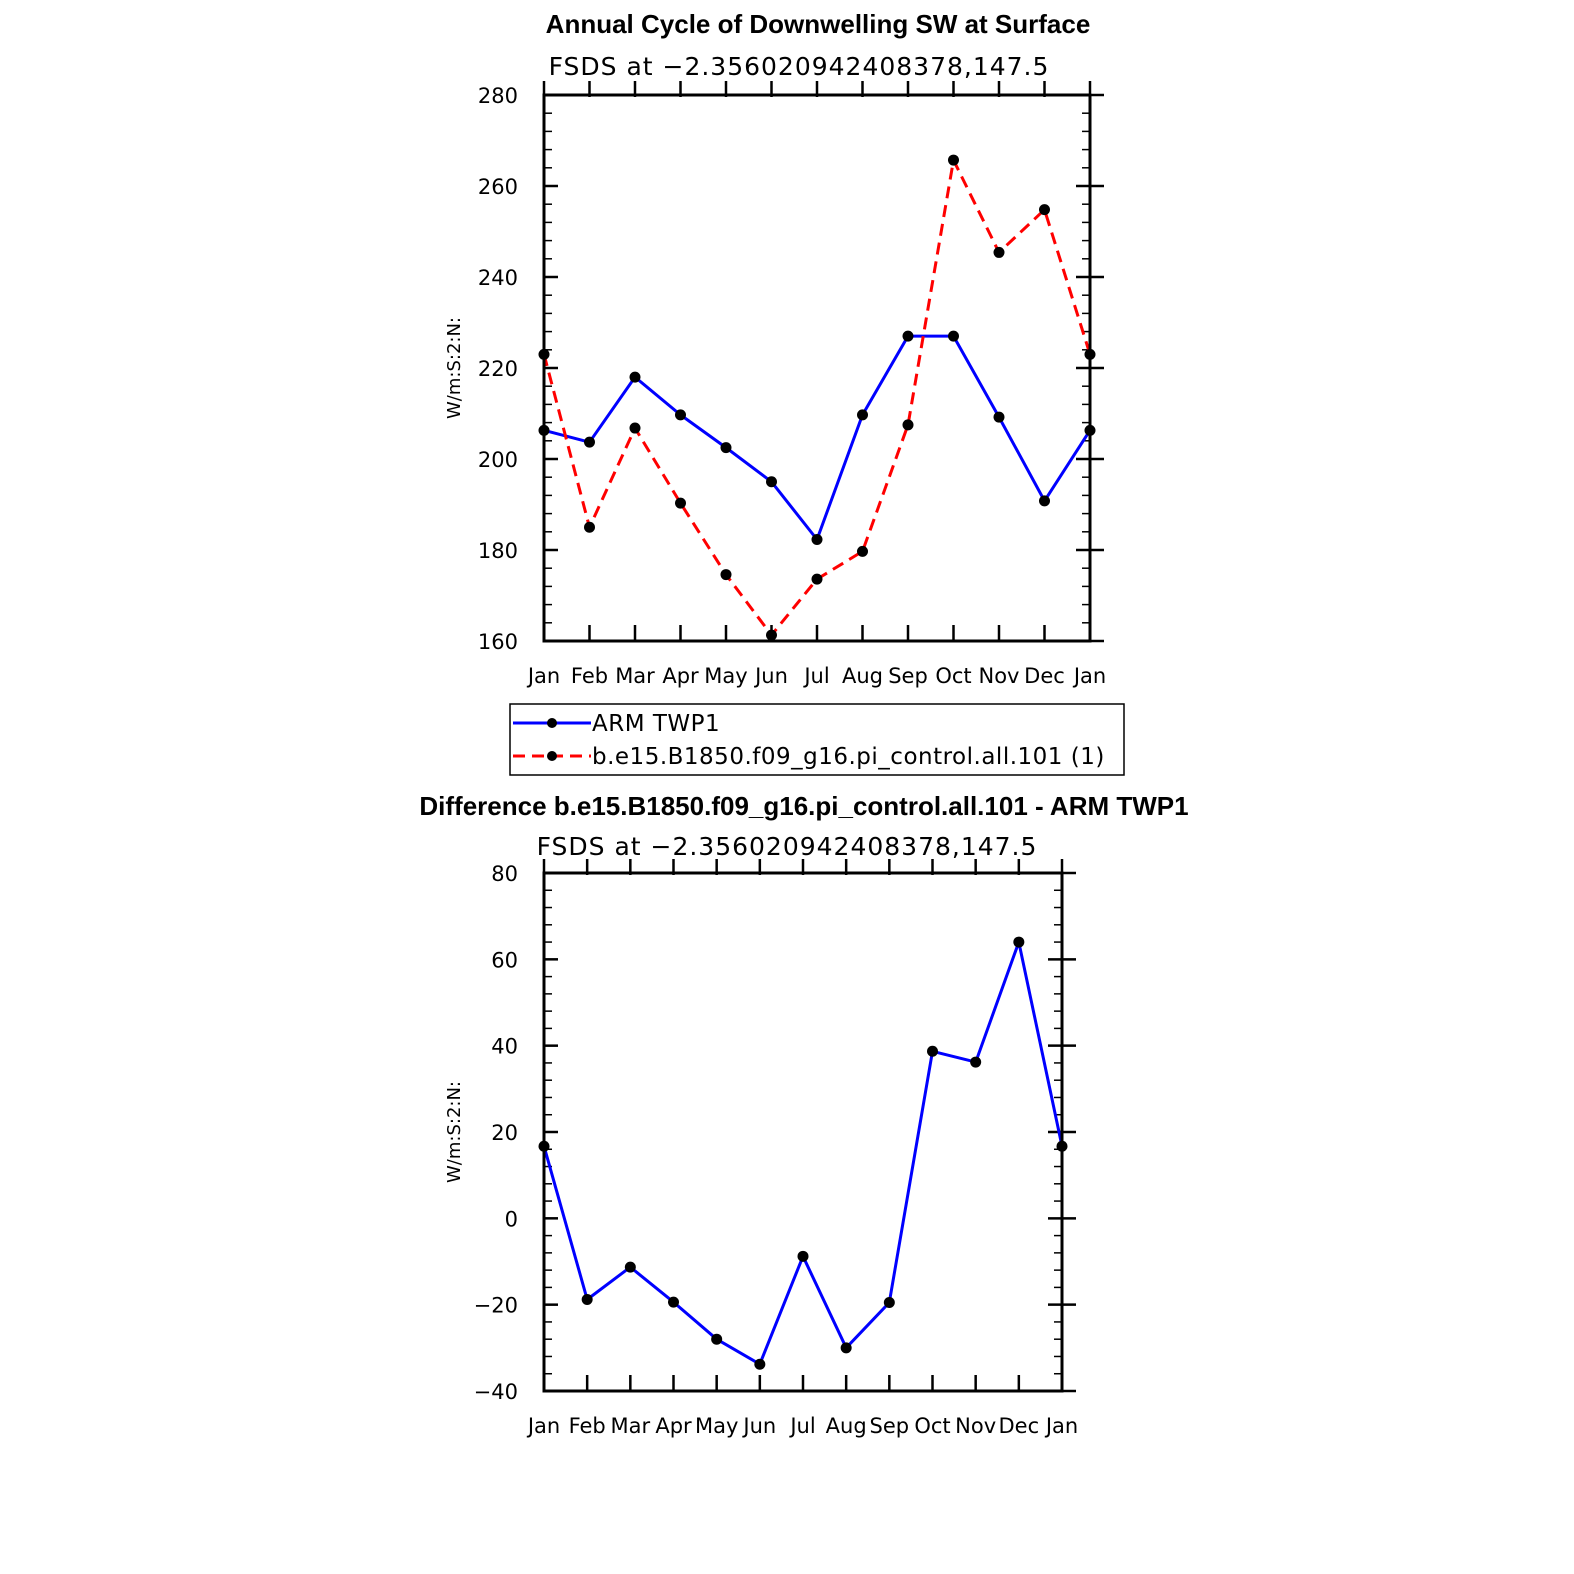 The height and width of the screenshot is (1574, 1574). I want to click on panel2-y-axis-label: W/m:S:2:N:, so click(454, 1132).